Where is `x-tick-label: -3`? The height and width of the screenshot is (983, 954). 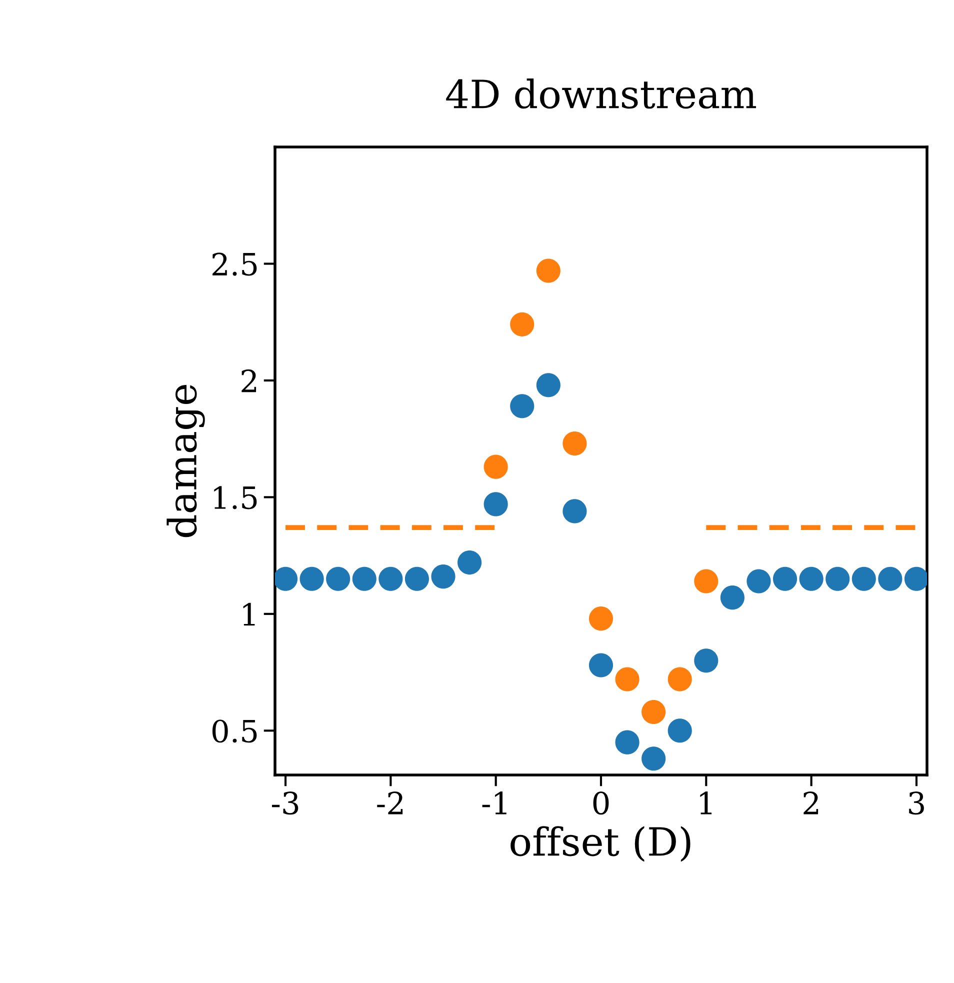
x-tick-label: -3 is located at coordinates (285, 803).